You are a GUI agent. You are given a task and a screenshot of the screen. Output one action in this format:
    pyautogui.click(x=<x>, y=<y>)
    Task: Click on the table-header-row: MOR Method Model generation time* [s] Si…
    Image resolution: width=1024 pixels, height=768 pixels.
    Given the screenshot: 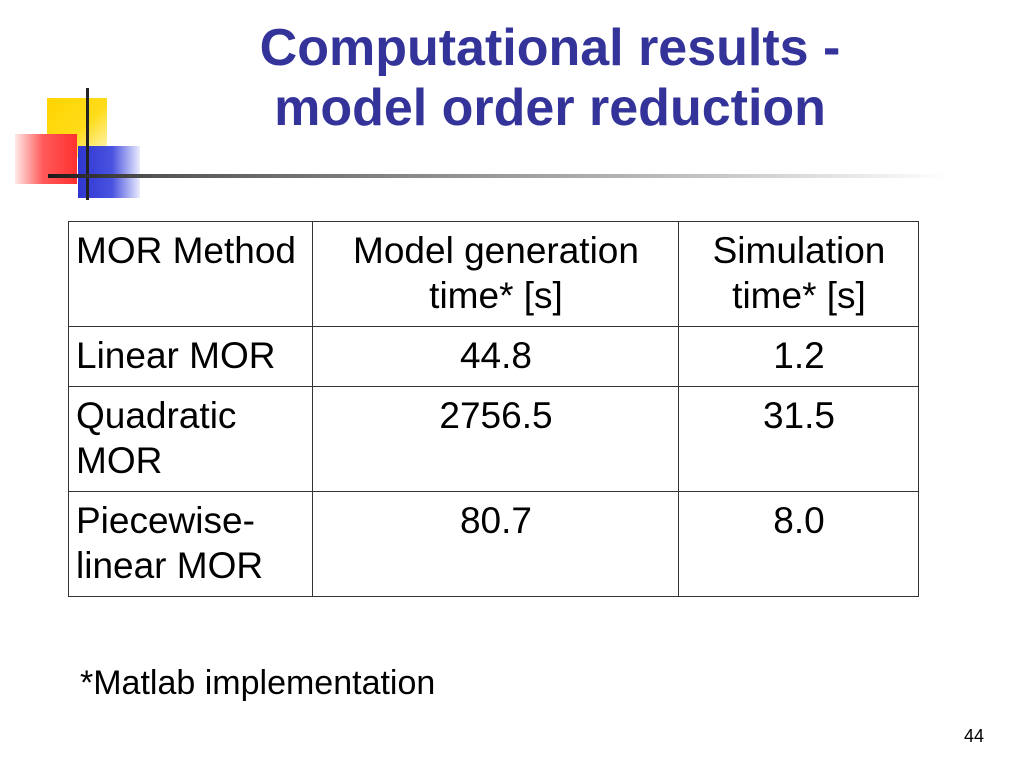 What is the action you would take?
    pyautogui.click(x=493, y=274)
    